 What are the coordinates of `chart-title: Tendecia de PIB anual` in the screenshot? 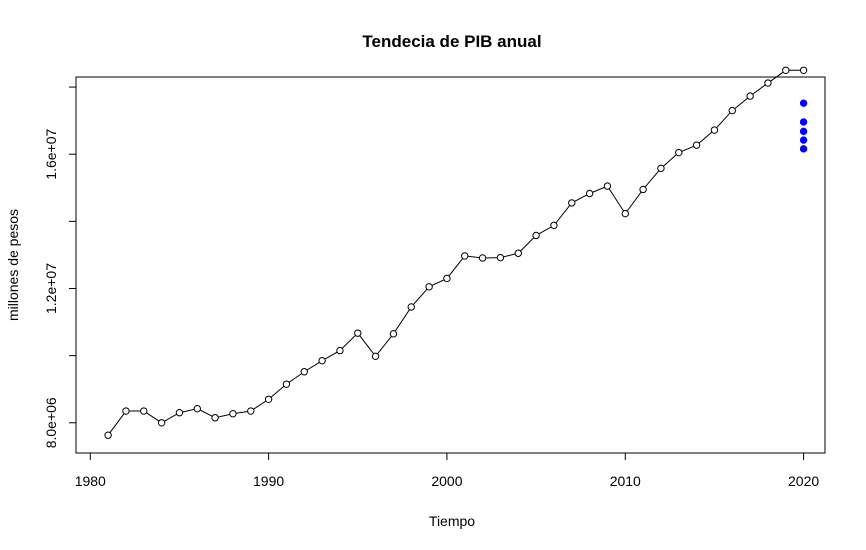 It's located at (451, 41).